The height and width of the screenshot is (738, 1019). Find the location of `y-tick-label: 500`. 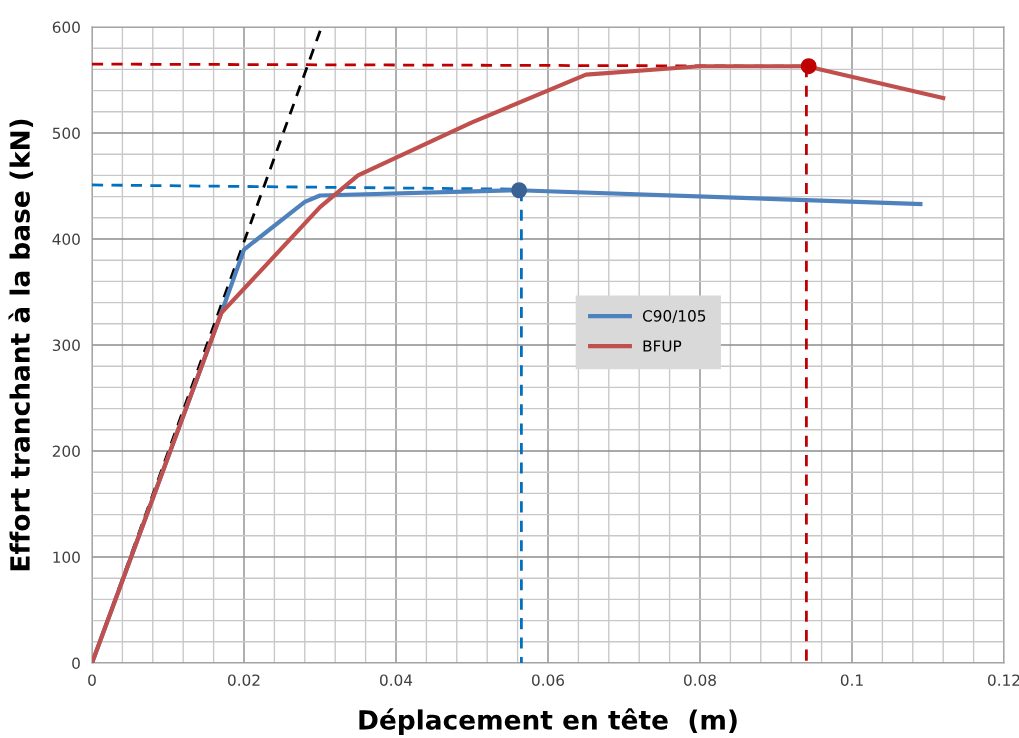

y-tick-label: 500 is located at coordinates (66, 133).